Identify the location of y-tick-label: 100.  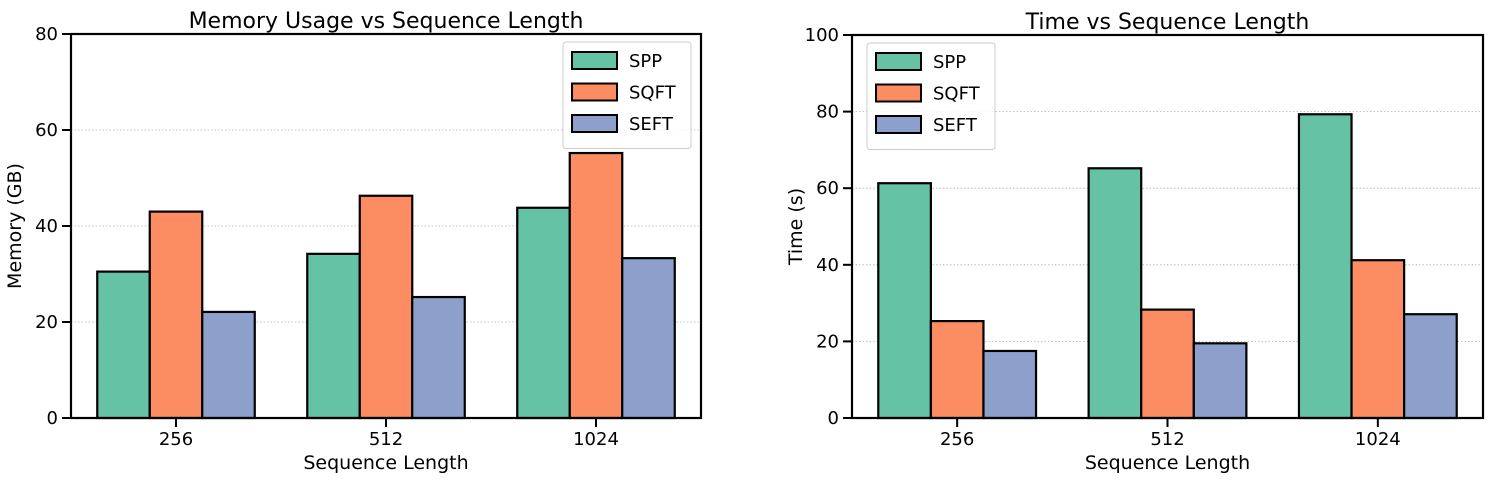
(822, 35).